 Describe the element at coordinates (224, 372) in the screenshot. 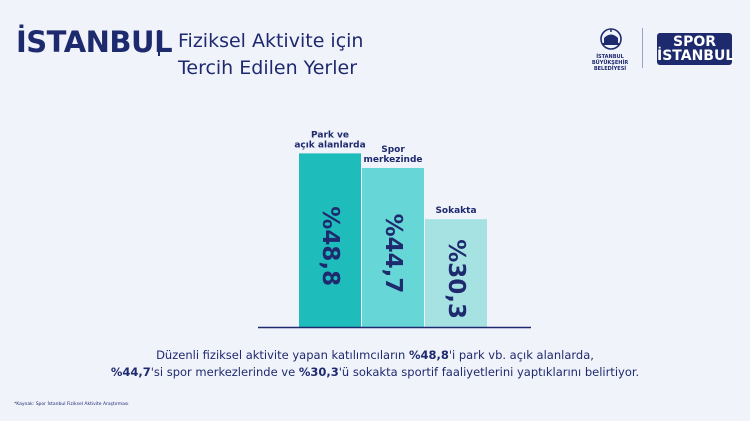

I see `desc-text-3: 'si spor merkezlerinde ve` at that location.